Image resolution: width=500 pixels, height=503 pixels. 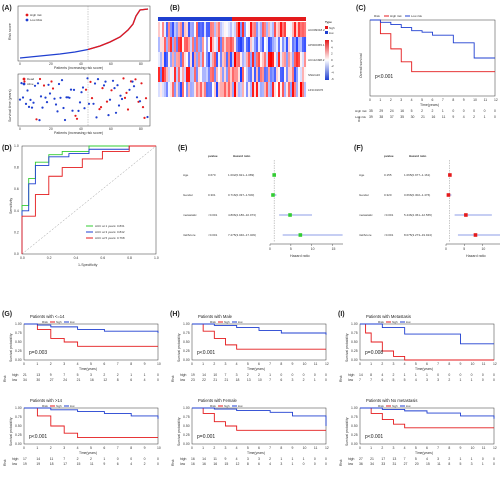 What do you see at coordinates (474, 117) in the screenshot?
I see `c-risk-count: 2` at bounding box center [474, 117].